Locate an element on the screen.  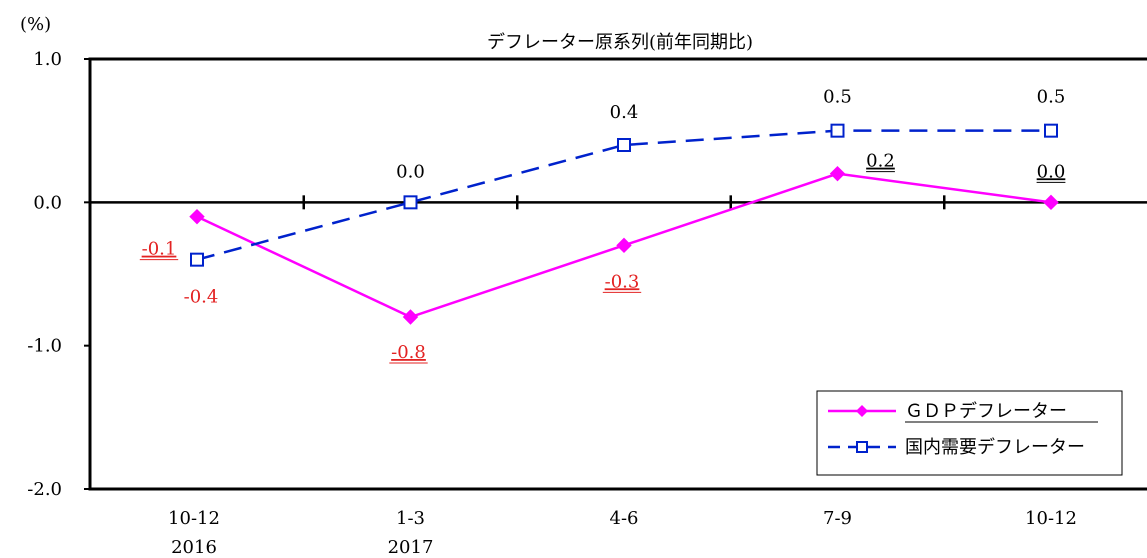
y-tick-label: 1.0 is located at coordinates (47, 59).